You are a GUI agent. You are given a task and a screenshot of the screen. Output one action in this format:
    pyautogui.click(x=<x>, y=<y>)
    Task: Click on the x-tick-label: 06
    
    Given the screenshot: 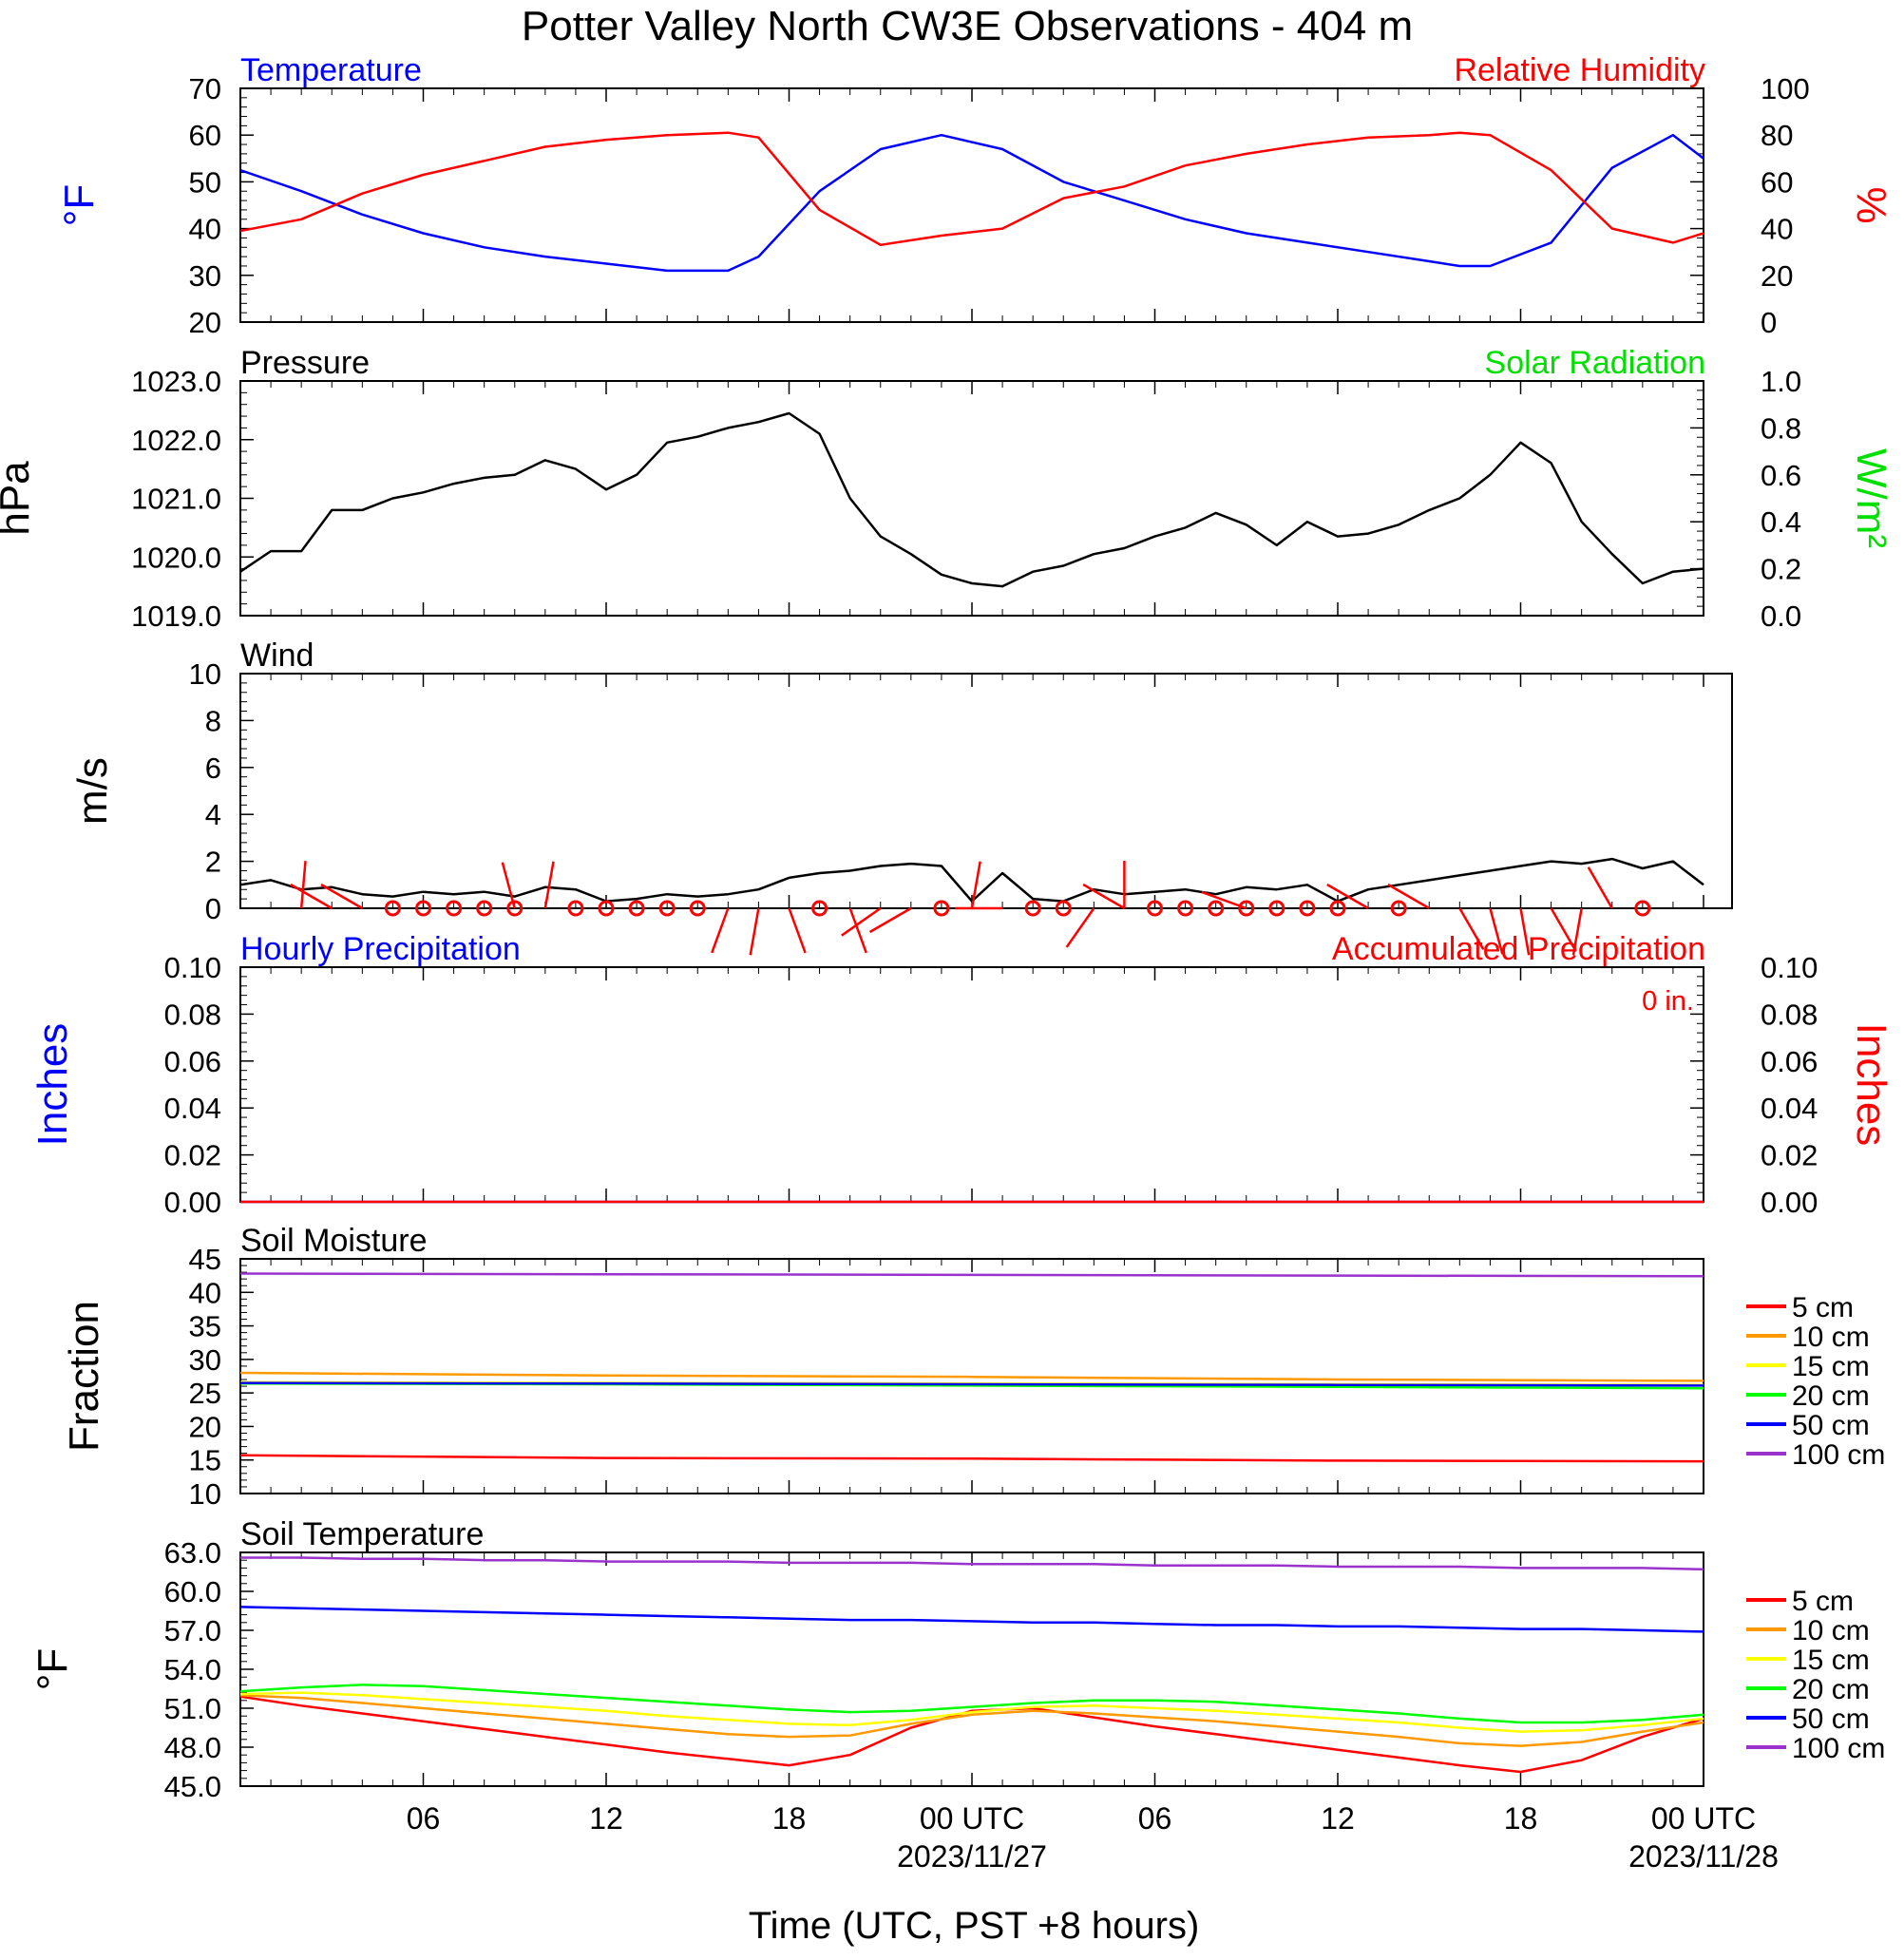 What is the action you would take?
    pyautogui.click(x=424, y=1818)
    